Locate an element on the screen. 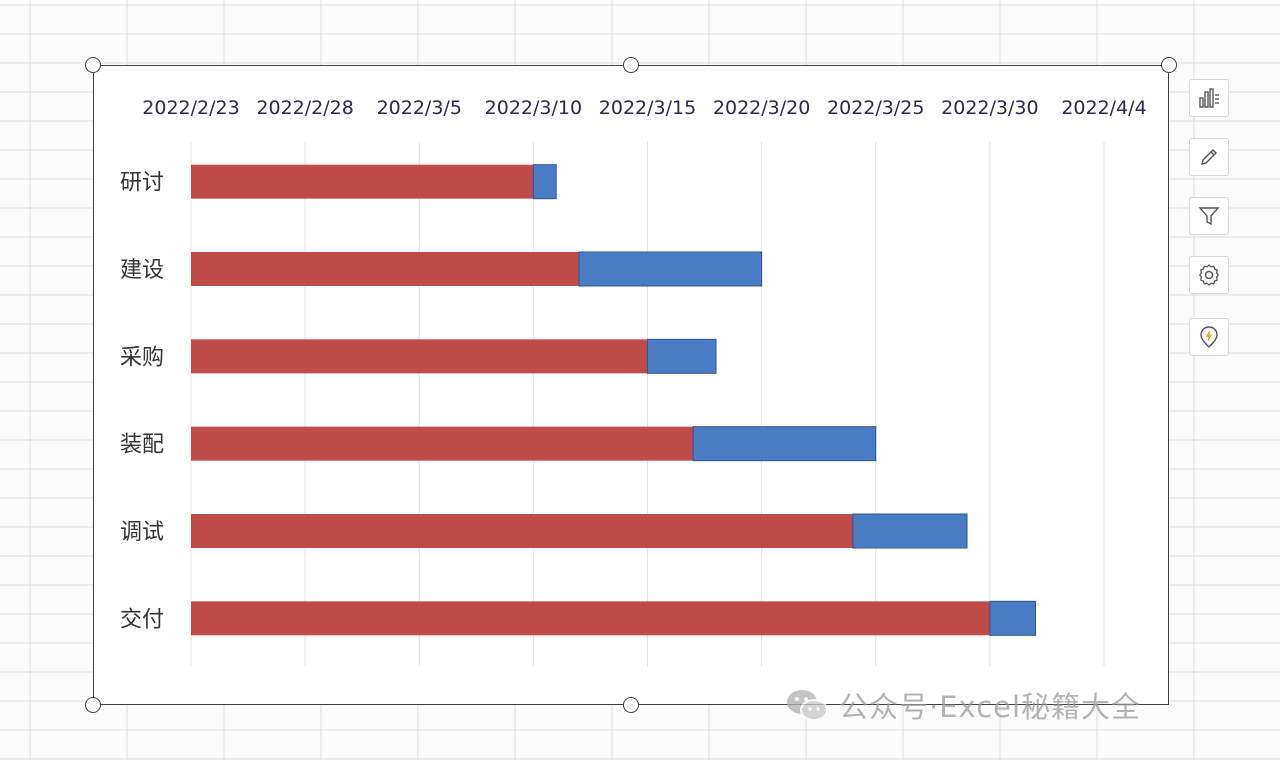 The height and width of the screenshot is (760, 1280). resize-handle-top-center is located at coordinates (631, 65).